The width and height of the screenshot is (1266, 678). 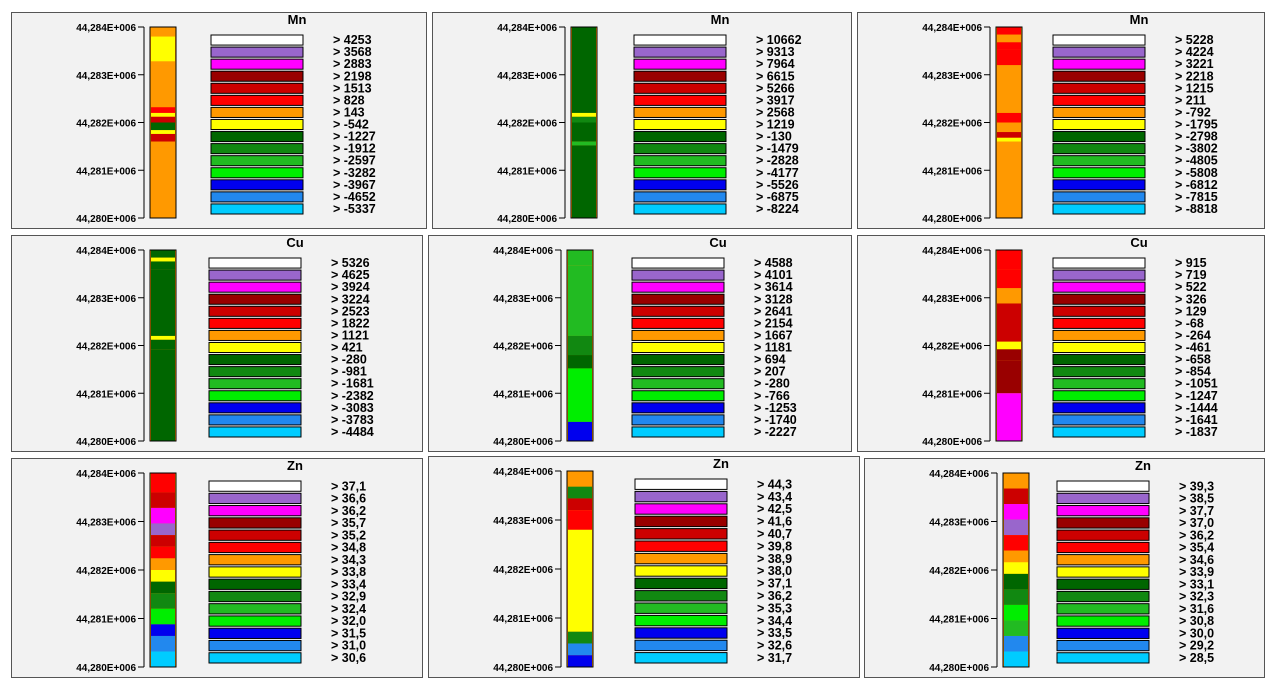 What do you see at coordinates (348, 658) in the screenshot?
I see `legend-label: > 30,6` at bounding box center [348, 658].